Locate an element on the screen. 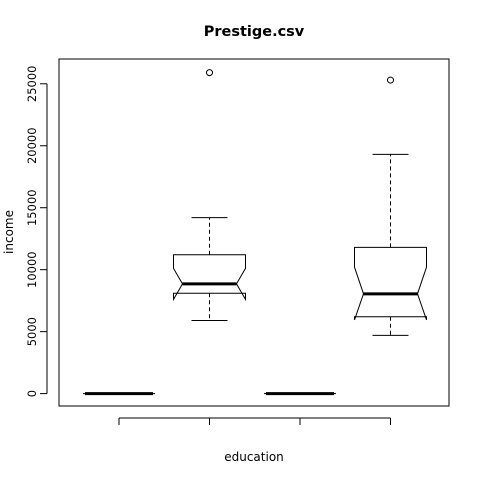 The width and height of the screenshot is (480, 480). y-tick-label: 10000 is located at coordinates (32, 269).